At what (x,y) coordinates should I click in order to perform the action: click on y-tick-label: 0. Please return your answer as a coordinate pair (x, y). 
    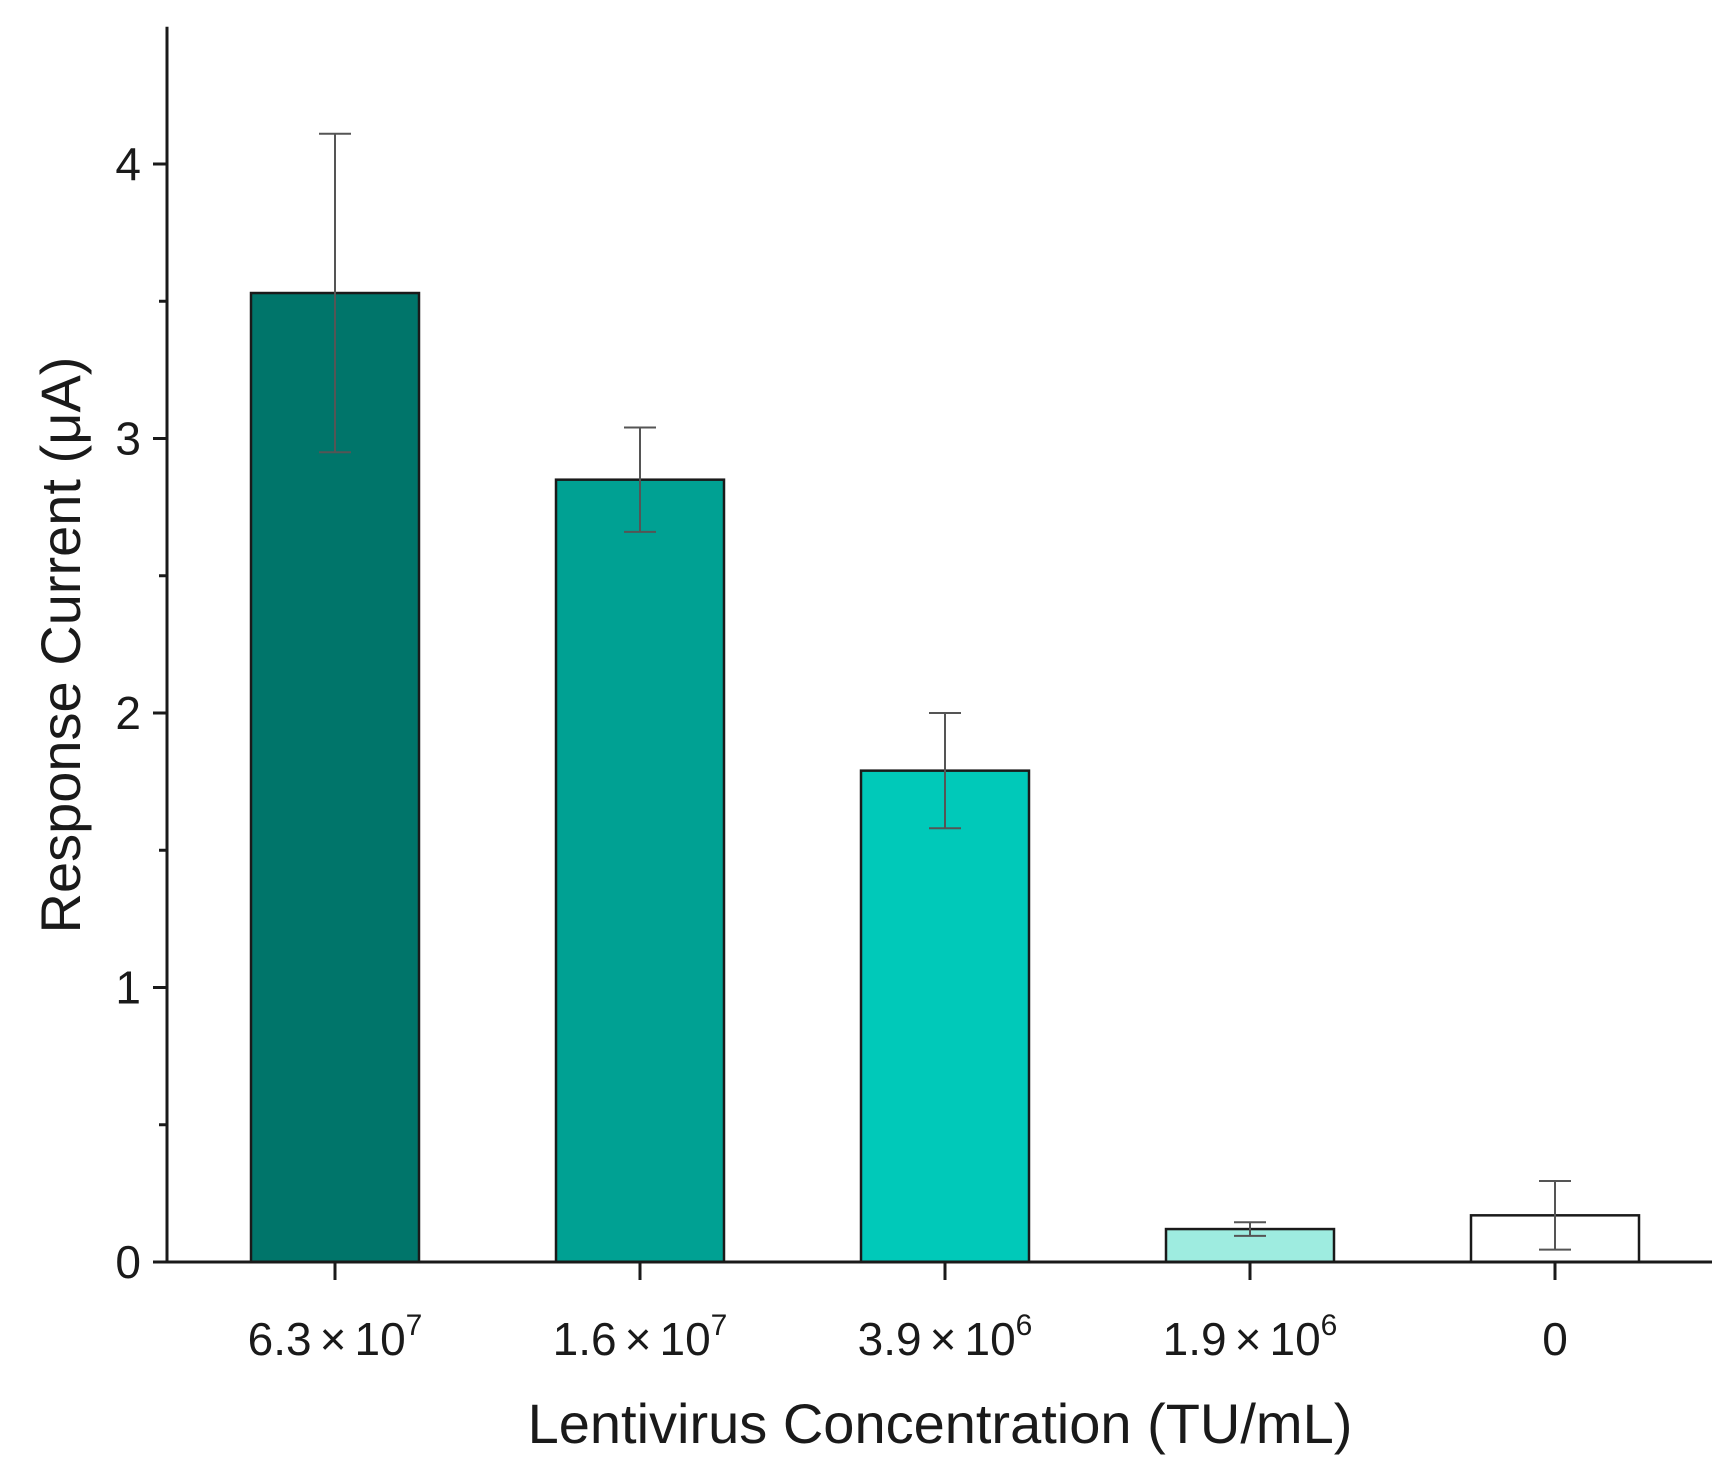
    Looking at the image, I should click on (128, 1262).